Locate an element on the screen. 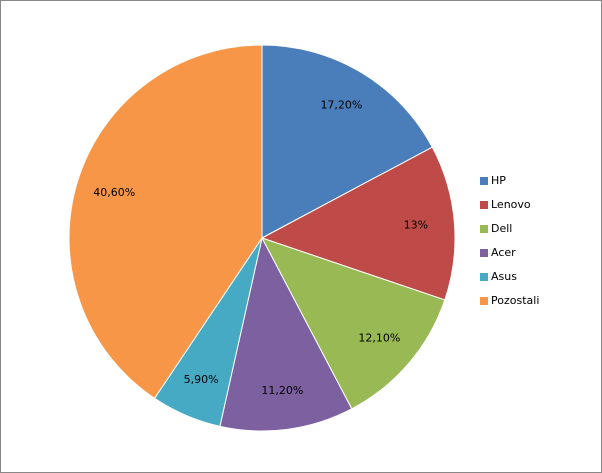  legend-label: Asus is located at coordinates (504, 276).